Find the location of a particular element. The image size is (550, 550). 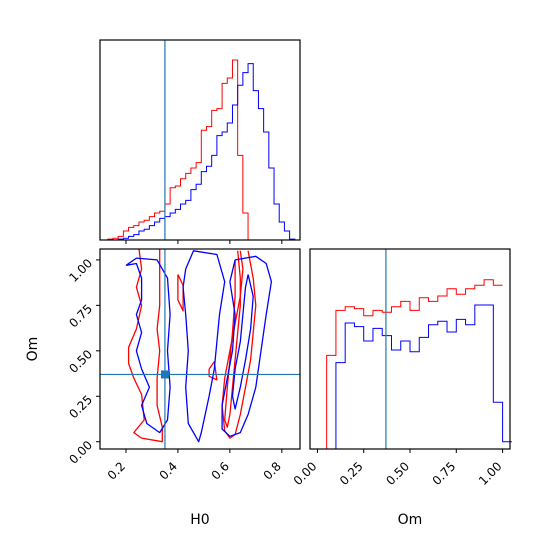

om-x-tick-label-2: 0.50 is located at coordinates (397, 473).